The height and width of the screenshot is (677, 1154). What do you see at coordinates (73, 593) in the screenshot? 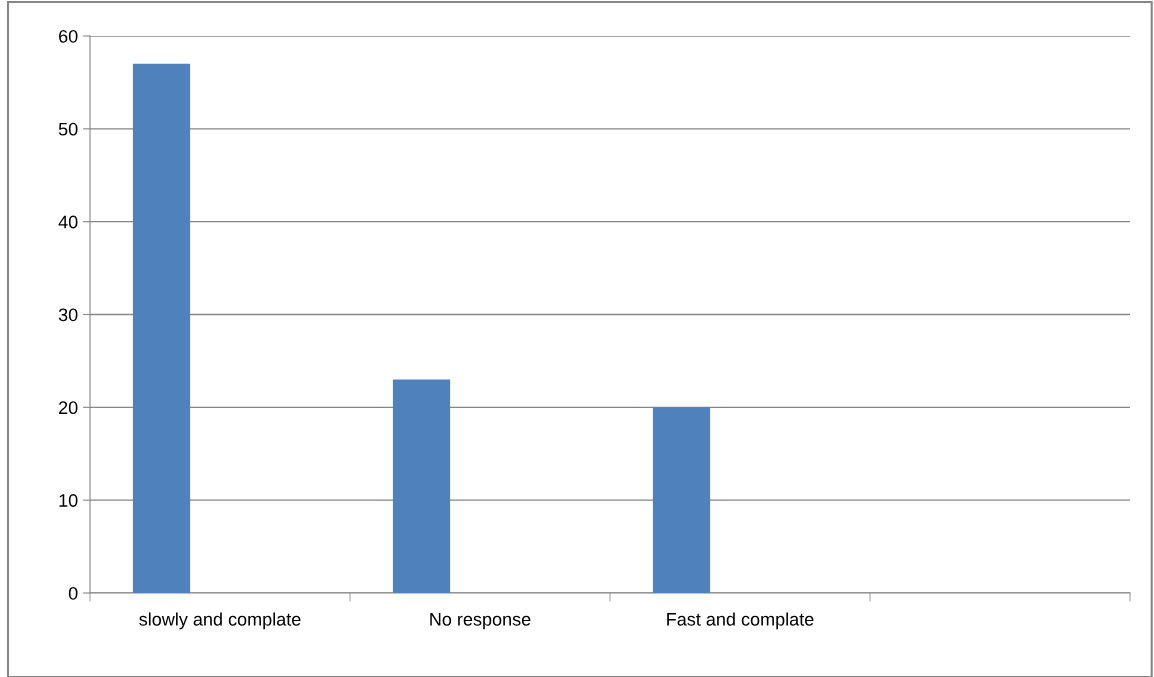
I see `y-tick-label: 0` at bounding box center [73, 593].